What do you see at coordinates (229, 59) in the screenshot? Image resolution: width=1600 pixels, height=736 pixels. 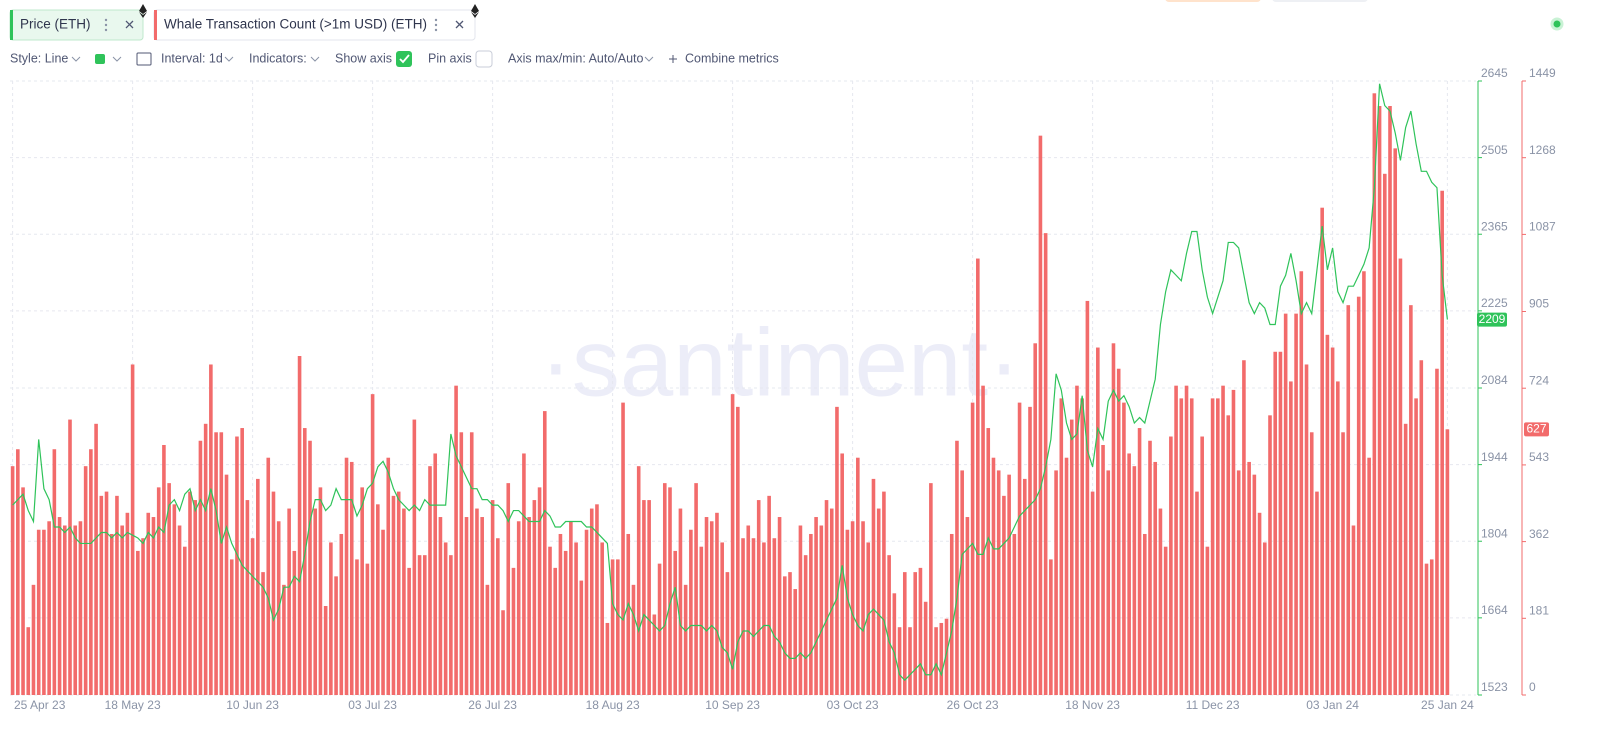 I see `chevron` at bounding box center [229, 59].